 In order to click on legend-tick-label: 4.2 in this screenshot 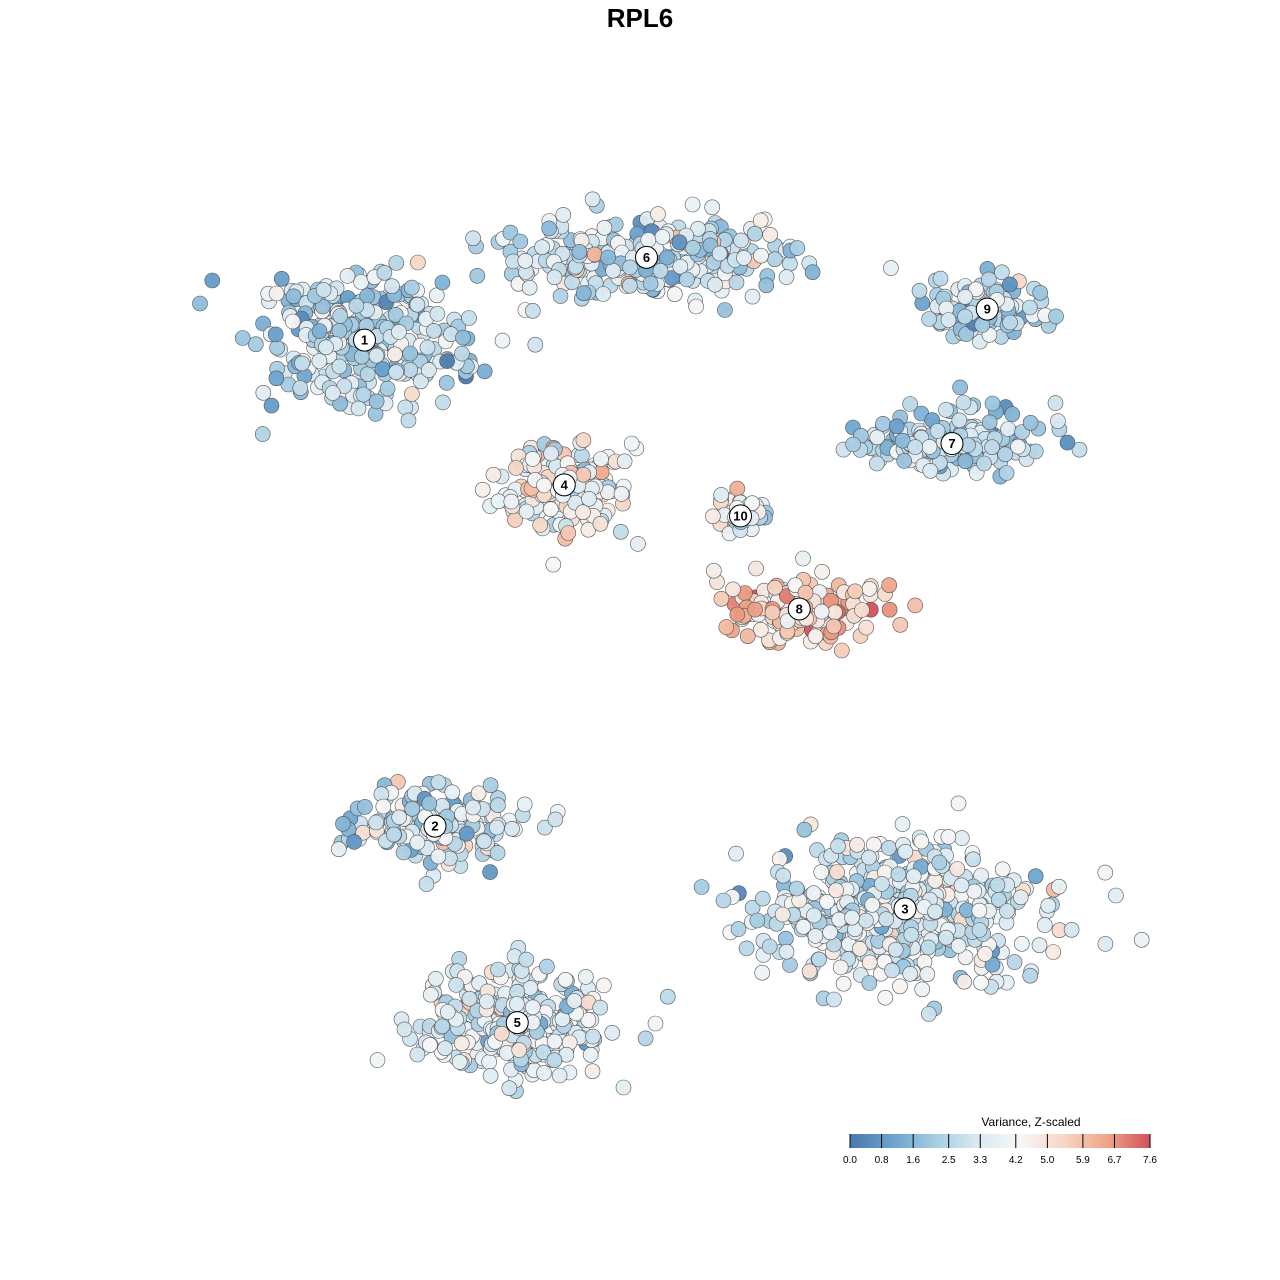, I will do `click(1016, 1160)`.